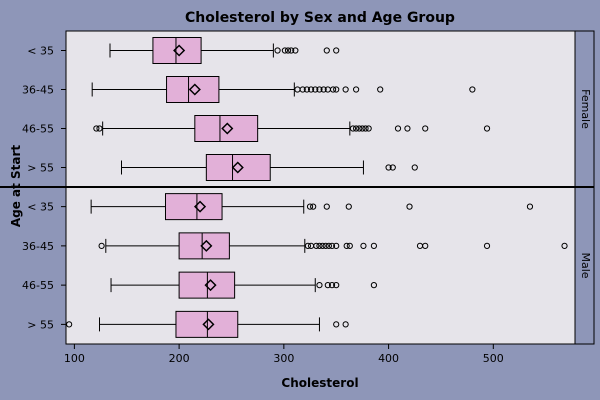 Image resolution: width=600 pixels, height=400 pixels. I want to click on y-tick-label: < 35, so click(40, 51).